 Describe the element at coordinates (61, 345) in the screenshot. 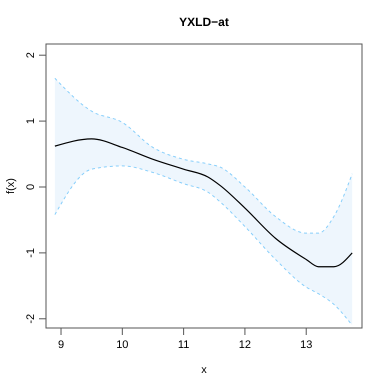

I see `x-tick-label: 9` at that location.